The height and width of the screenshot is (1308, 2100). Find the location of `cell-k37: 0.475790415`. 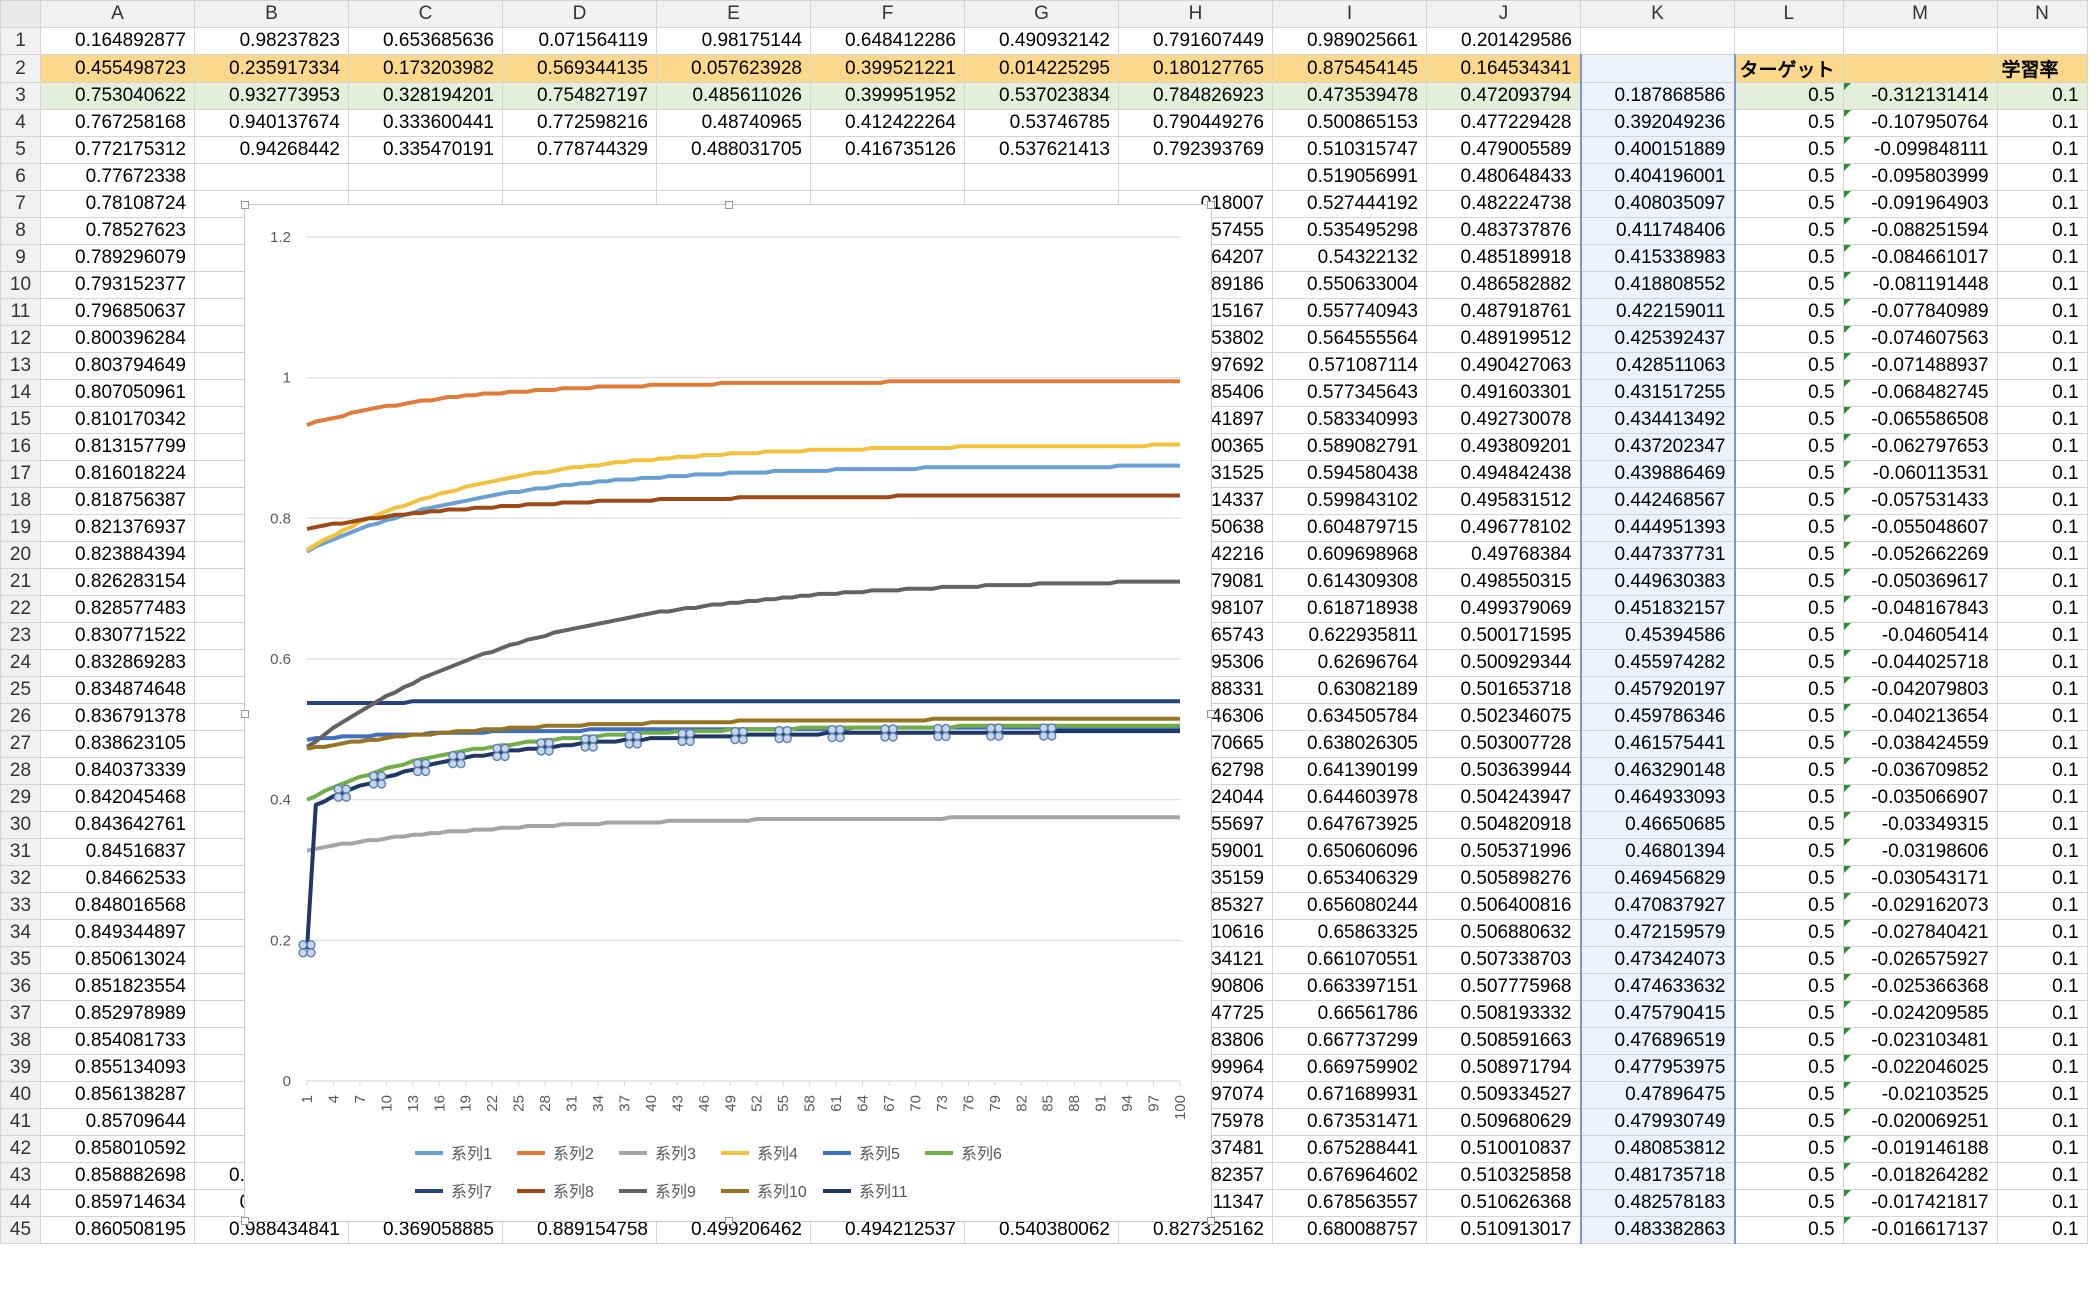

cell-k37: 0.475790415 is located at coordinates (1657, 1014).